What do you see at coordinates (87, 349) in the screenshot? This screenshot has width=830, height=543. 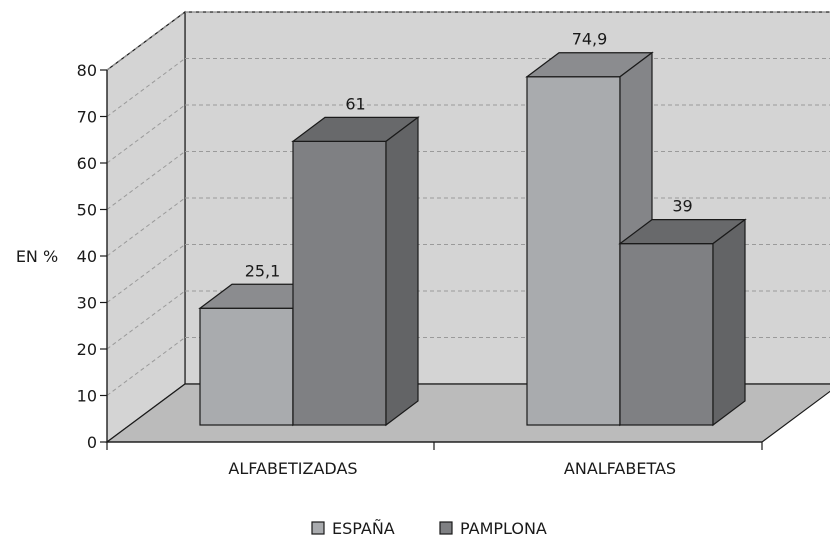 I see `y-tick-label: 20` at bounding box center [87, 349].